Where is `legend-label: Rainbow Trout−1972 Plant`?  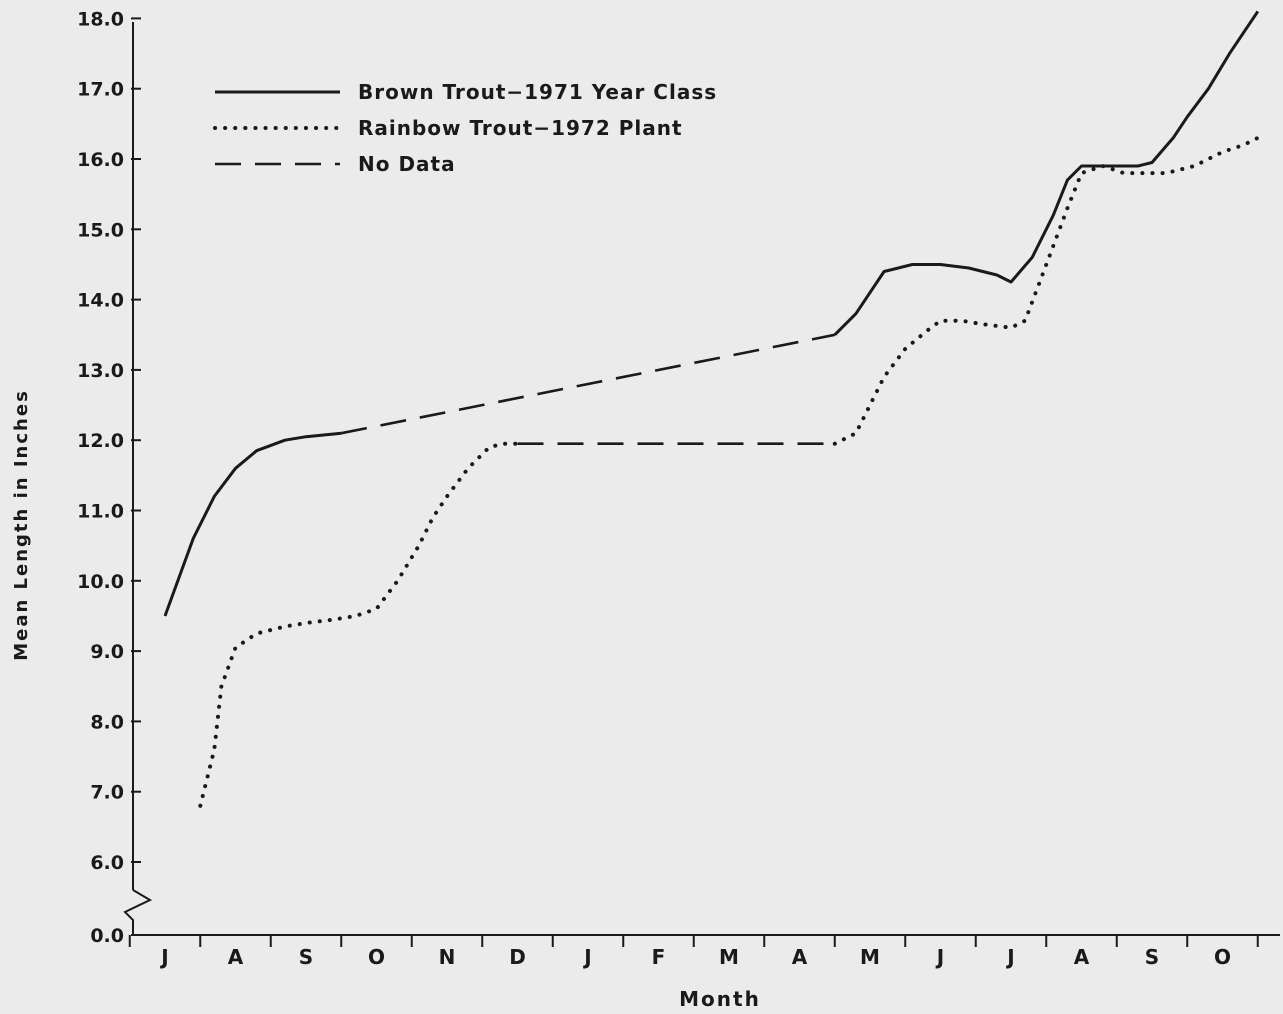 legend-label: Rainbow Trout−1972 Plant is located at coordinates (520, 128).